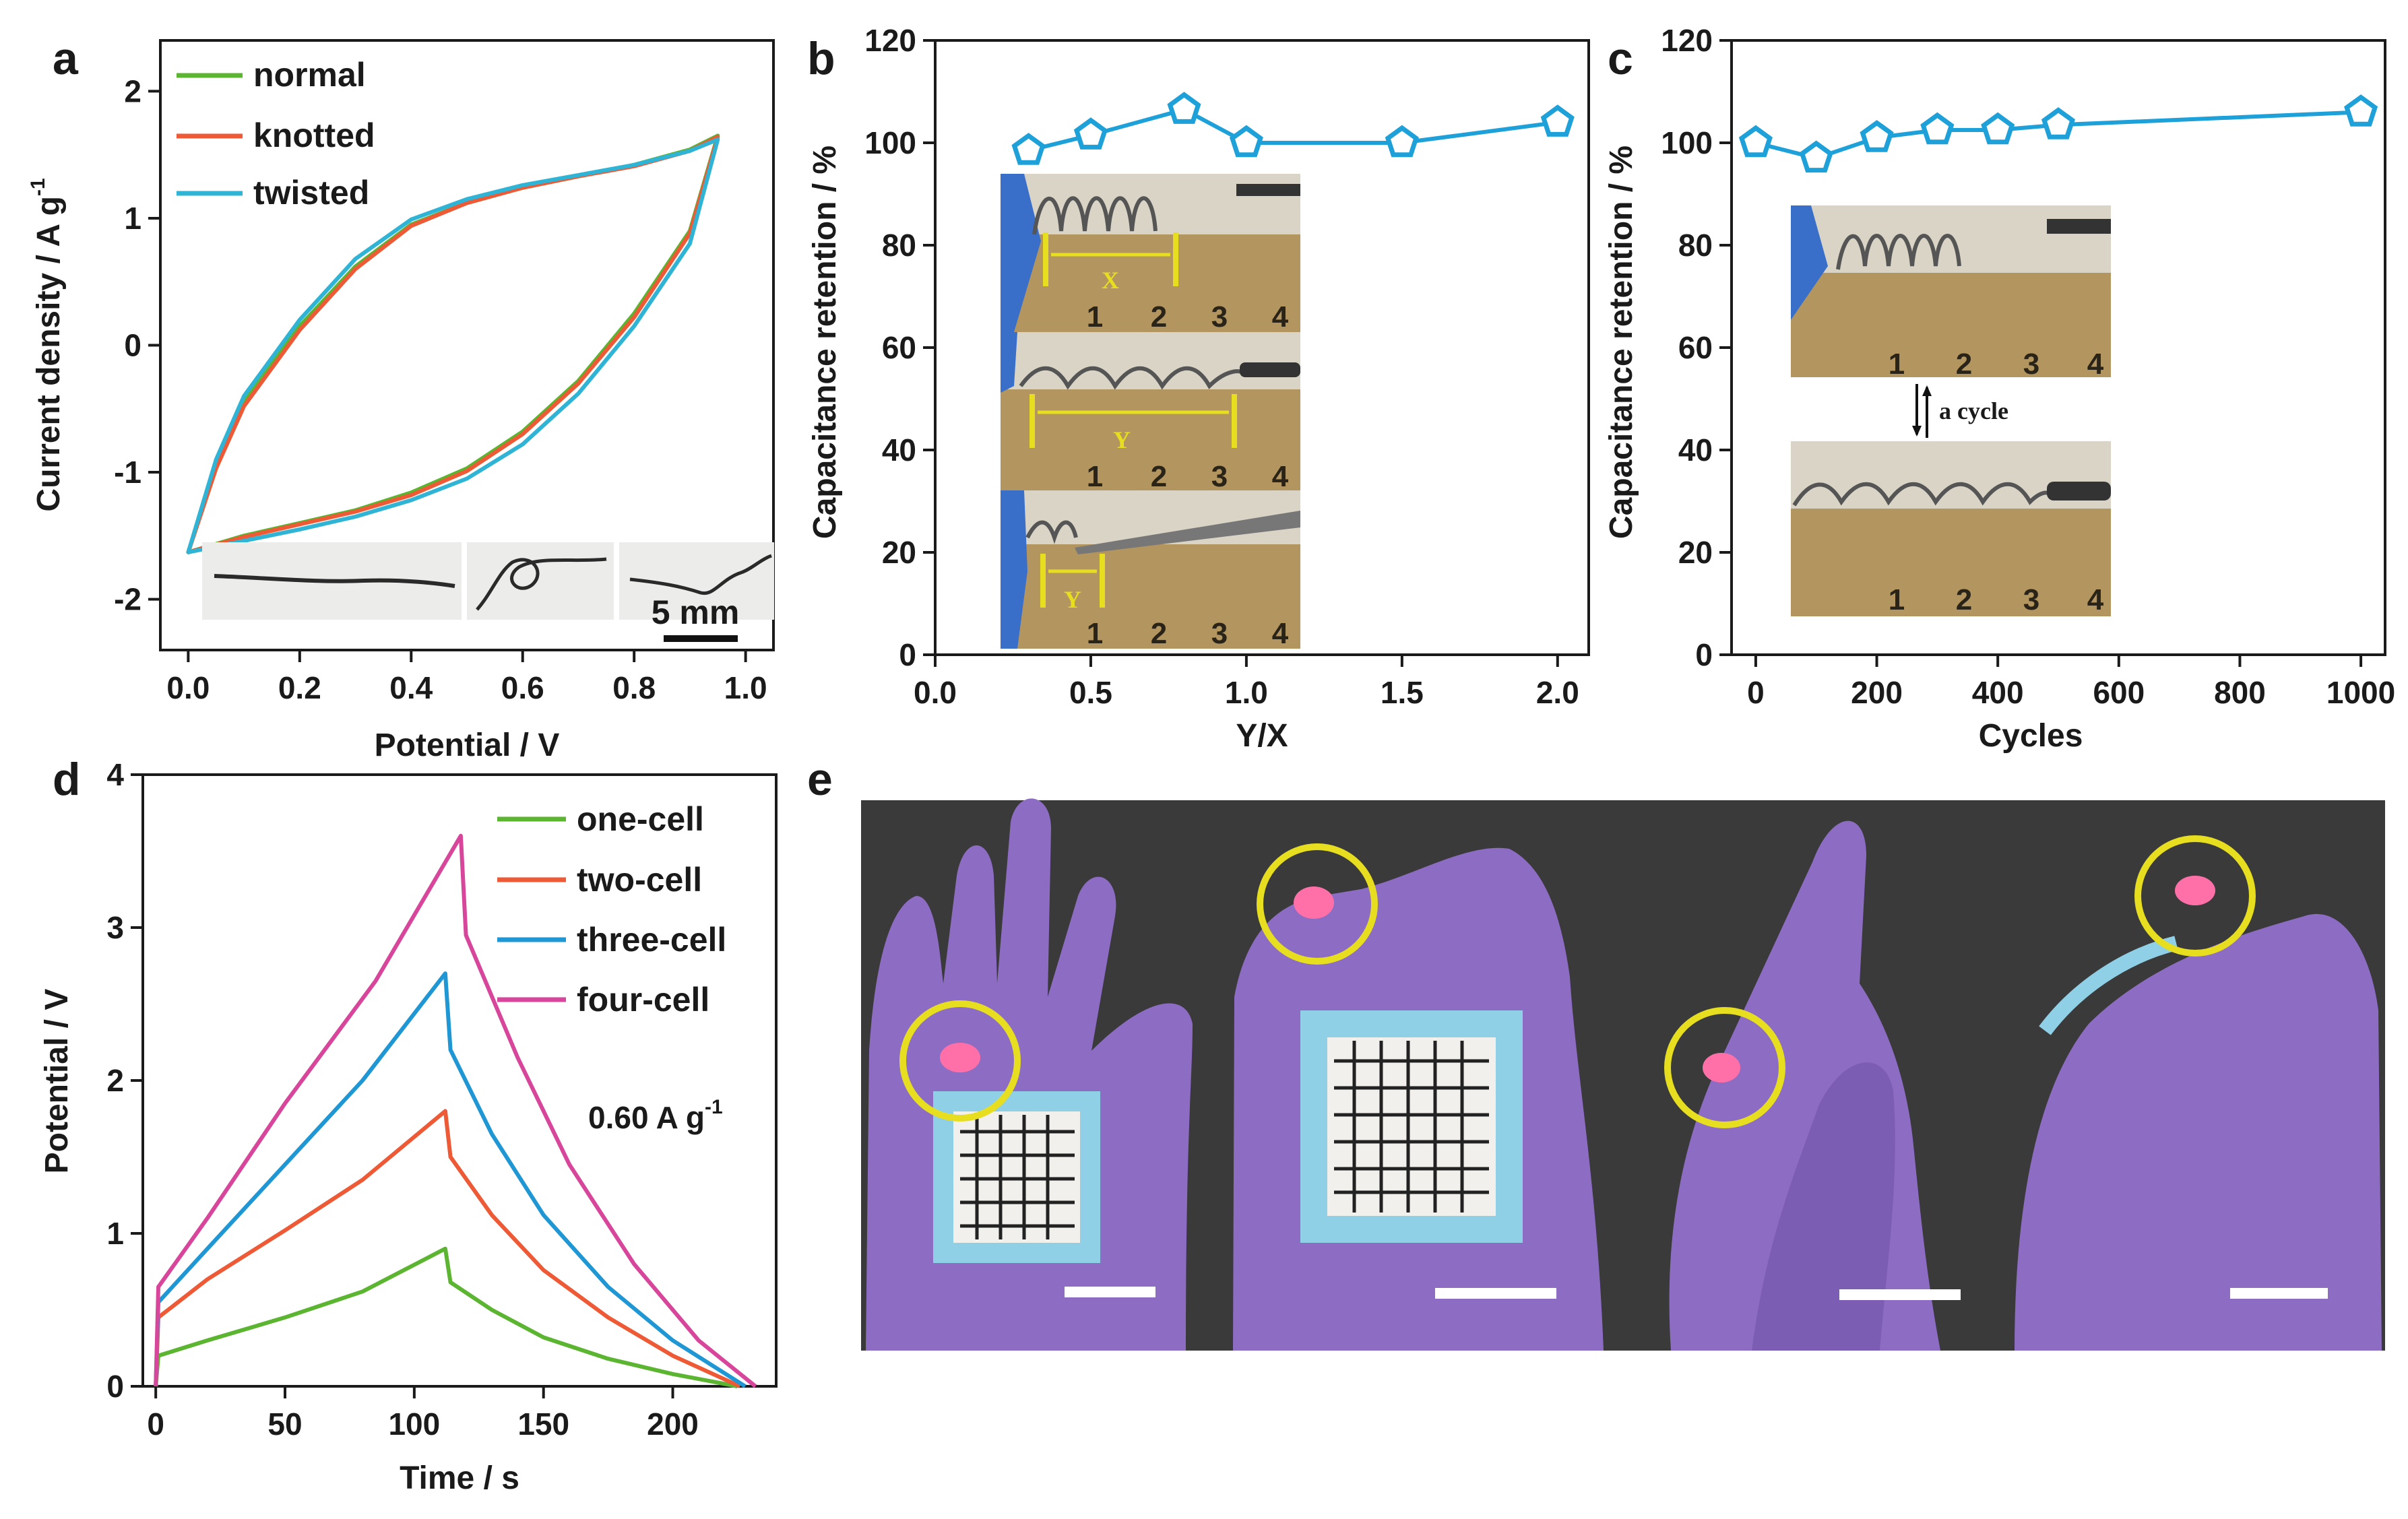 This screenshot has height=1519, width=2408. I want to click on marker-x-label: X, so click(1110, 280).